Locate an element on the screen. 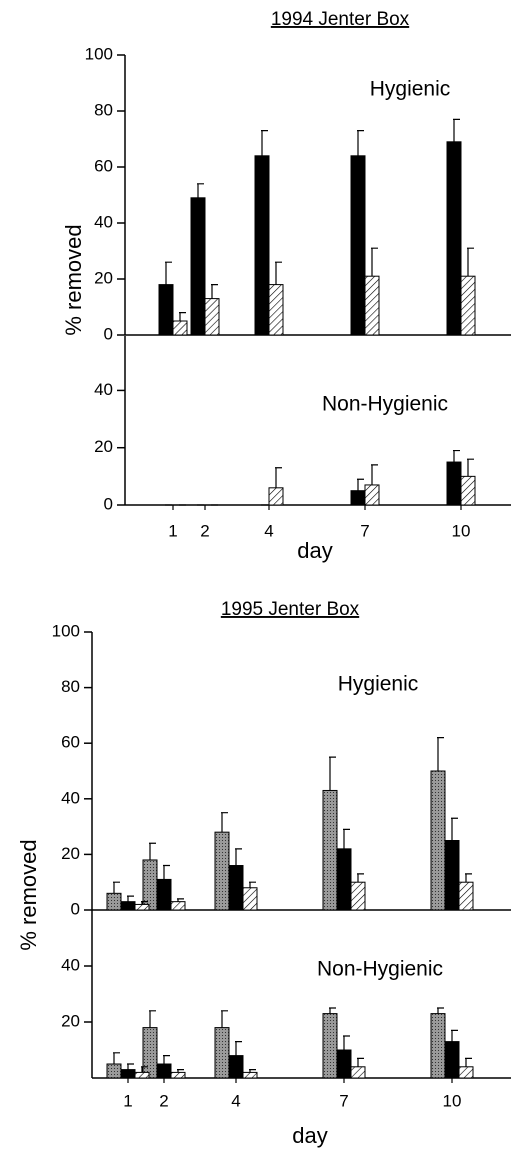  panel-title: 1995 Jenter Box is located at coordinates (290, 609).